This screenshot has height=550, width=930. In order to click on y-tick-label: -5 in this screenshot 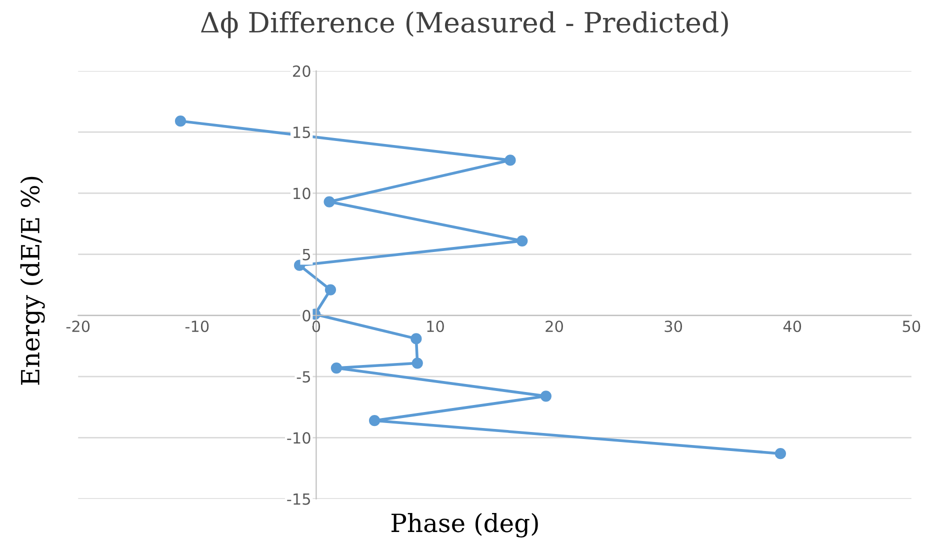, I will do `click(303, 377)`.